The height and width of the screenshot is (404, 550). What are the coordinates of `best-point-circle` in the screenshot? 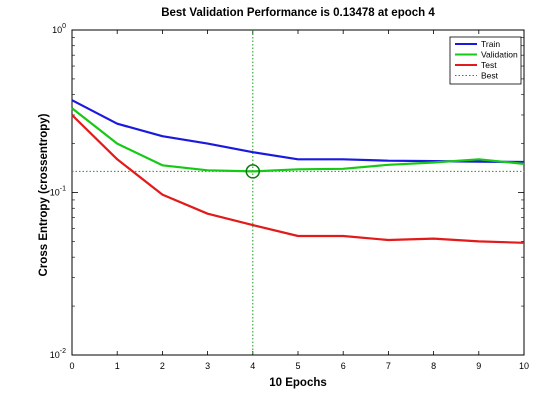 It's located at (253, 171).